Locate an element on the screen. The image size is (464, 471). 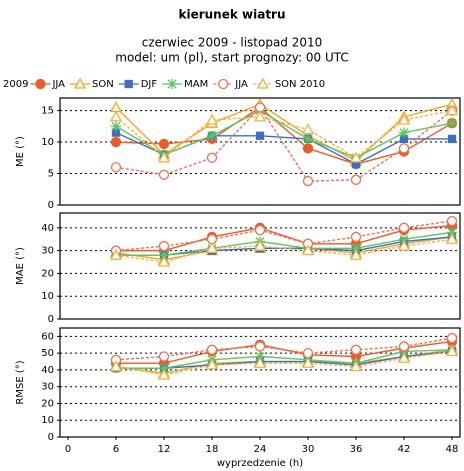
legend-label: DJF is located at coordinates (149, 84).